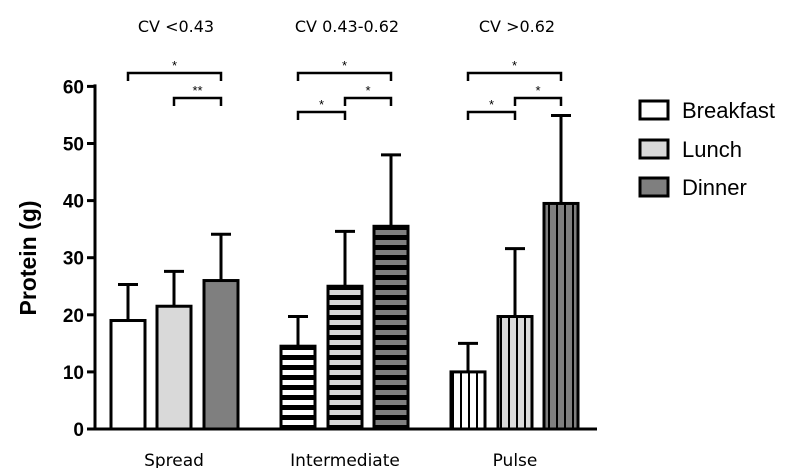  What do you see at coordinates (347, 26) in the screenshot?
I see `group-title: CV 0.43-0.62` at bounding box center [347, 26].